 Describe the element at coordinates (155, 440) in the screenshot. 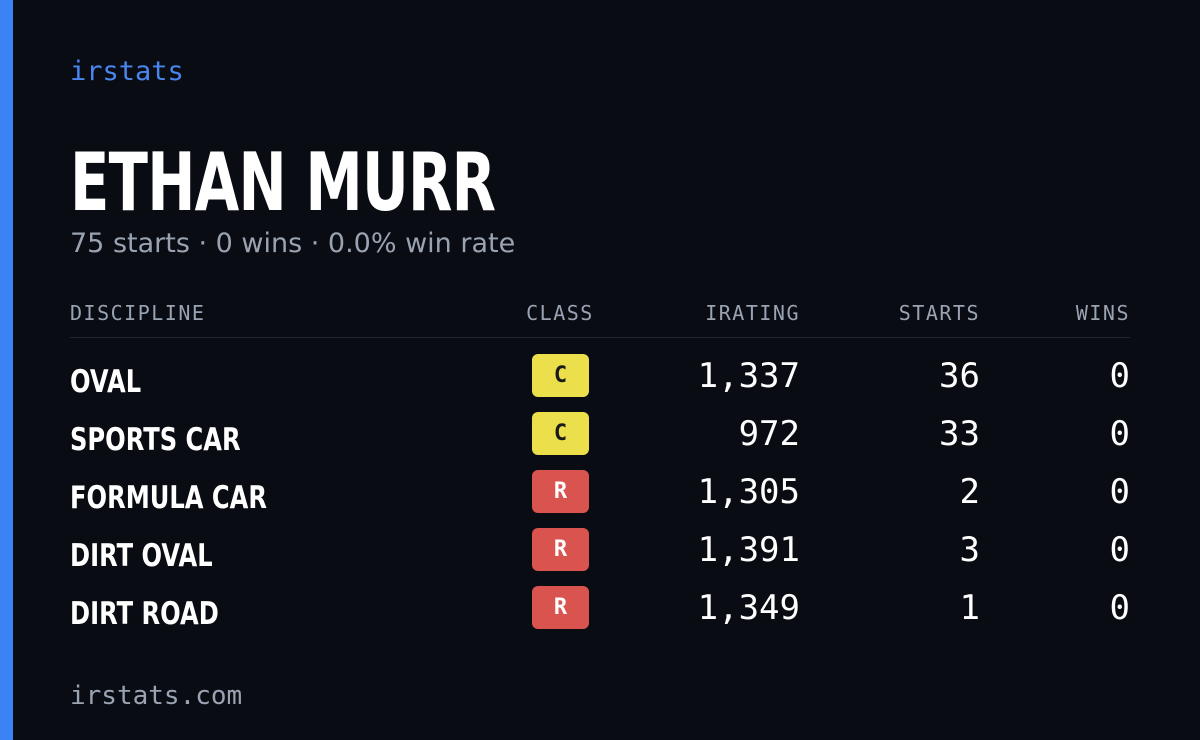

I see `discipline: SPORTS CAR` at that location.